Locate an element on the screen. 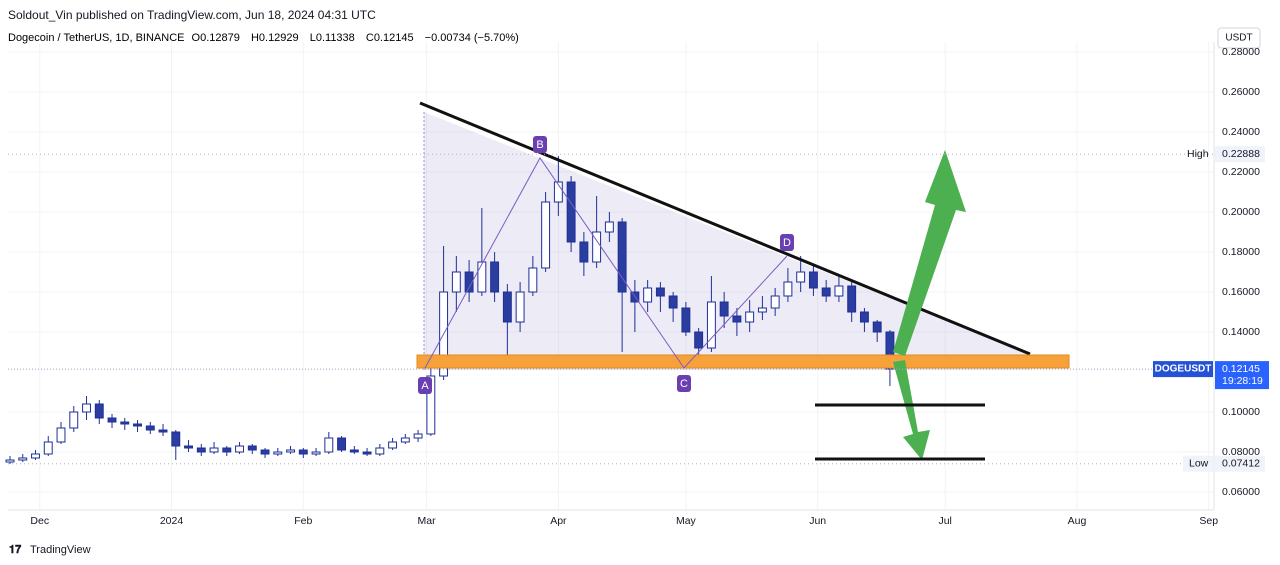  pattern-label: D is located at coordinates (787, 243).